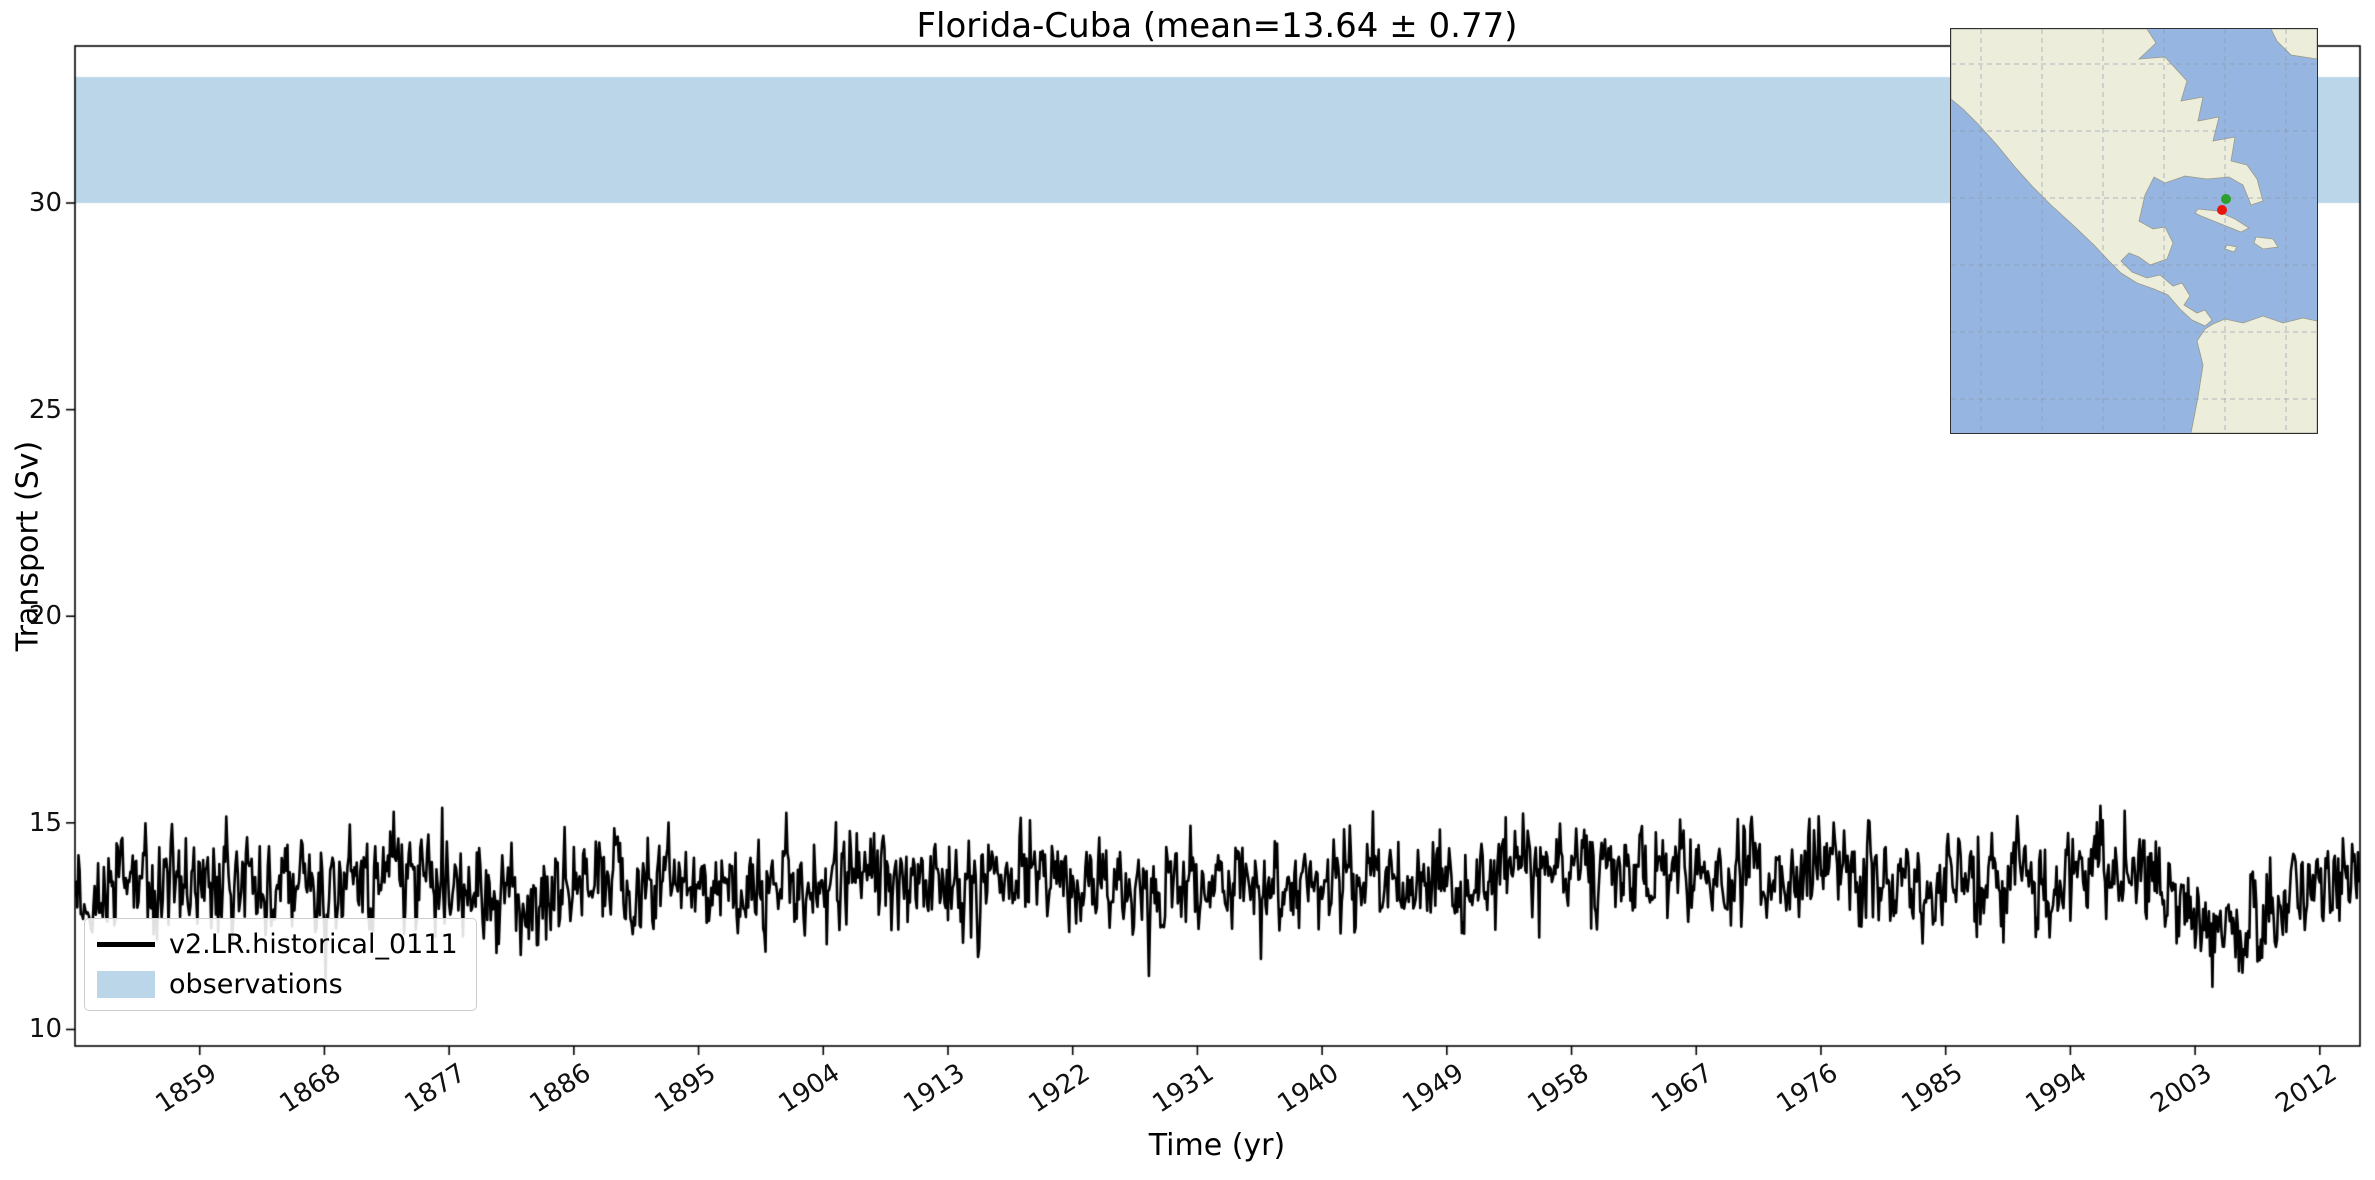 Image resolution: width=2375 pixels, height=1180 pixels. I want to click on legend-entry-model: v2.LR.historical_0111, so click(277, 944).